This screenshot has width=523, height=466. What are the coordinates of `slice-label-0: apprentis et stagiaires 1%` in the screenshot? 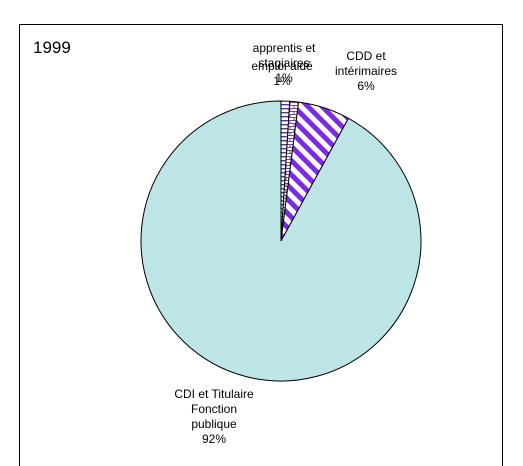 It's located at (284, 63).